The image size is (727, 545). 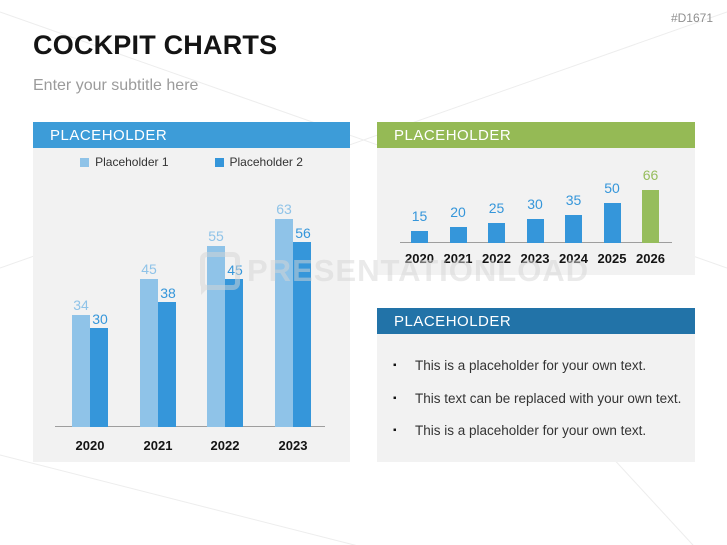 What do you see at coordinates (536, 135) in the screenshot?
I see `panel-header-right-top: PLACEHOLDER` at bounding box center [536, 135].